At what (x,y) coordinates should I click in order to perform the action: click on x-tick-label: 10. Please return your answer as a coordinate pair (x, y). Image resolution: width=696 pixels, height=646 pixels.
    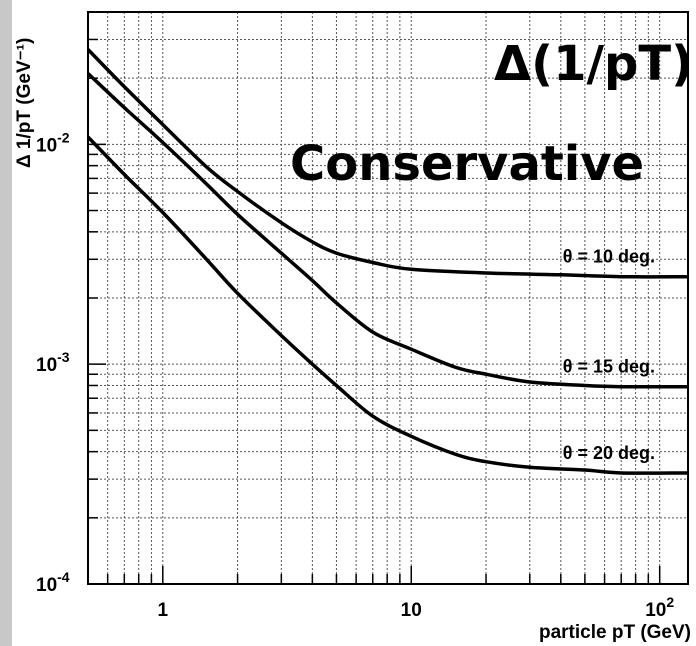
    Looking at the image, I should click on (411, 610).